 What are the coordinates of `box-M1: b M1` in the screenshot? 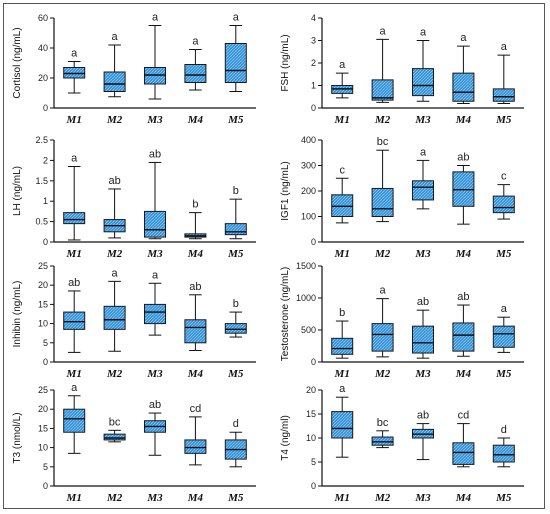 It's located at (342, 343).